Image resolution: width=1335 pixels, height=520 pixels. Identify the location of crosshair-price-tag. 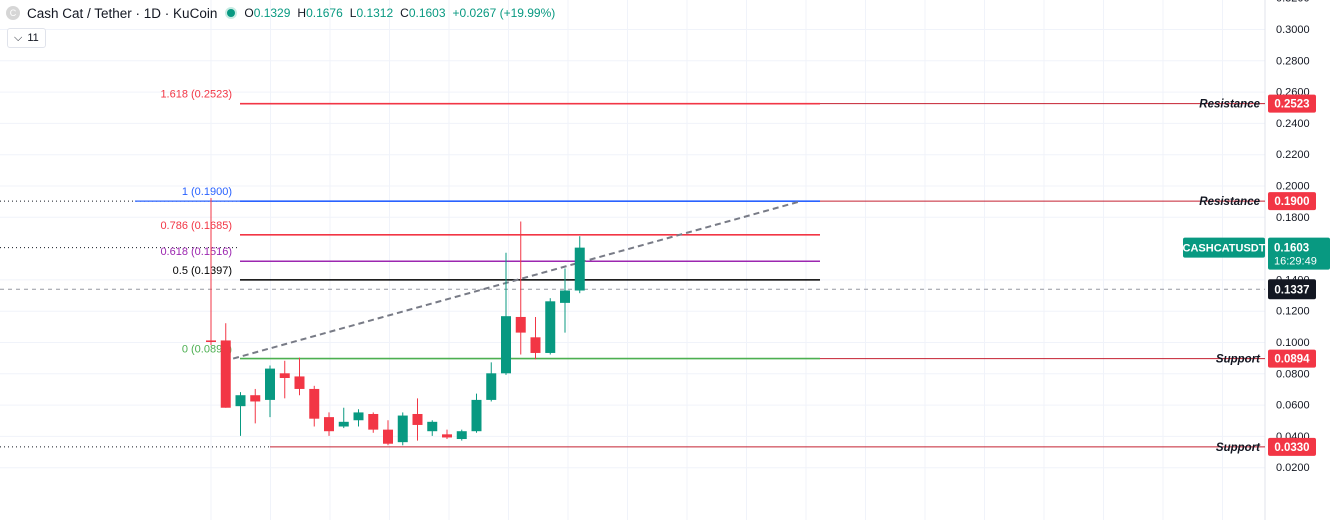
(1292, 289).